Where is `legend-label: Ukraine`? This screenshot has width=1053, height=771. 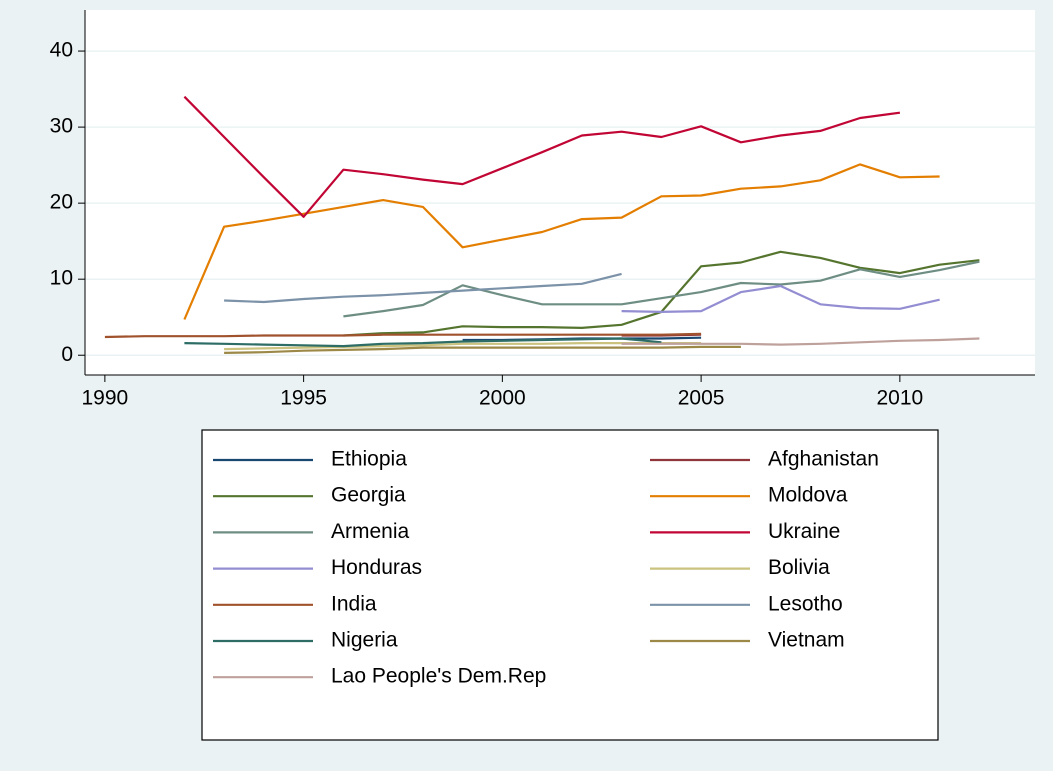 legend-label: Ukraine is located at coordinates (804, 531).